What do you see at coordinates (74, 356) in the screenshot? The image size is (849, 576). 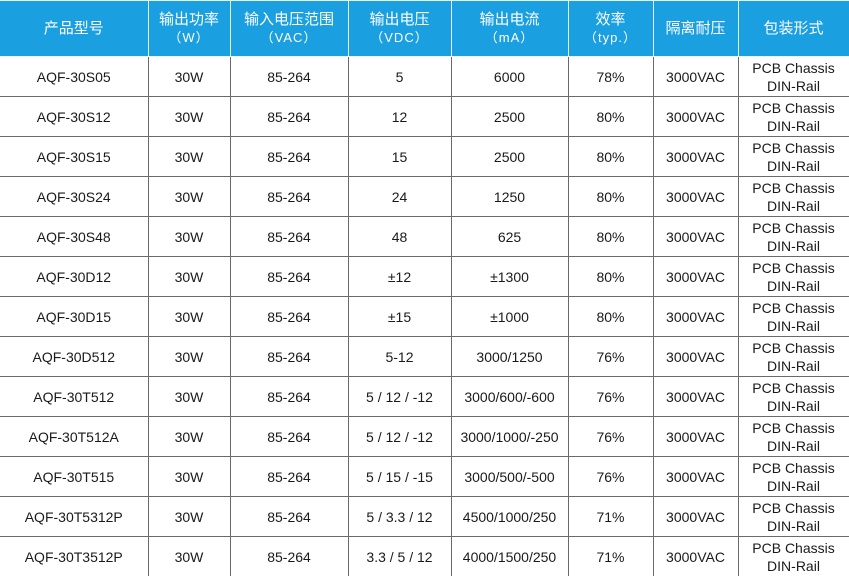 I see `cell-model: AQF-30D512` at bounding box center [74, 356].